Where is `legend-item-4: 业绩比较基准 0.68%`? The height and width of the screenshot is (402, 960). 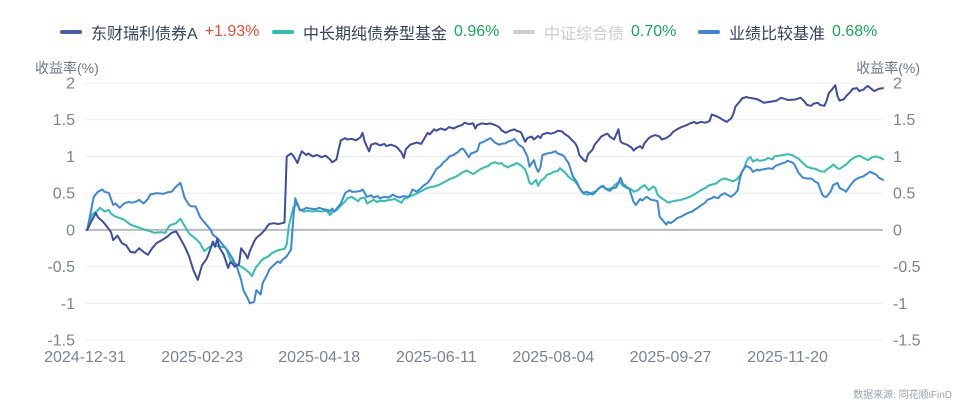
legend-item-4: 业绩比较基准 0.68% is located at coordinates (787, 32).